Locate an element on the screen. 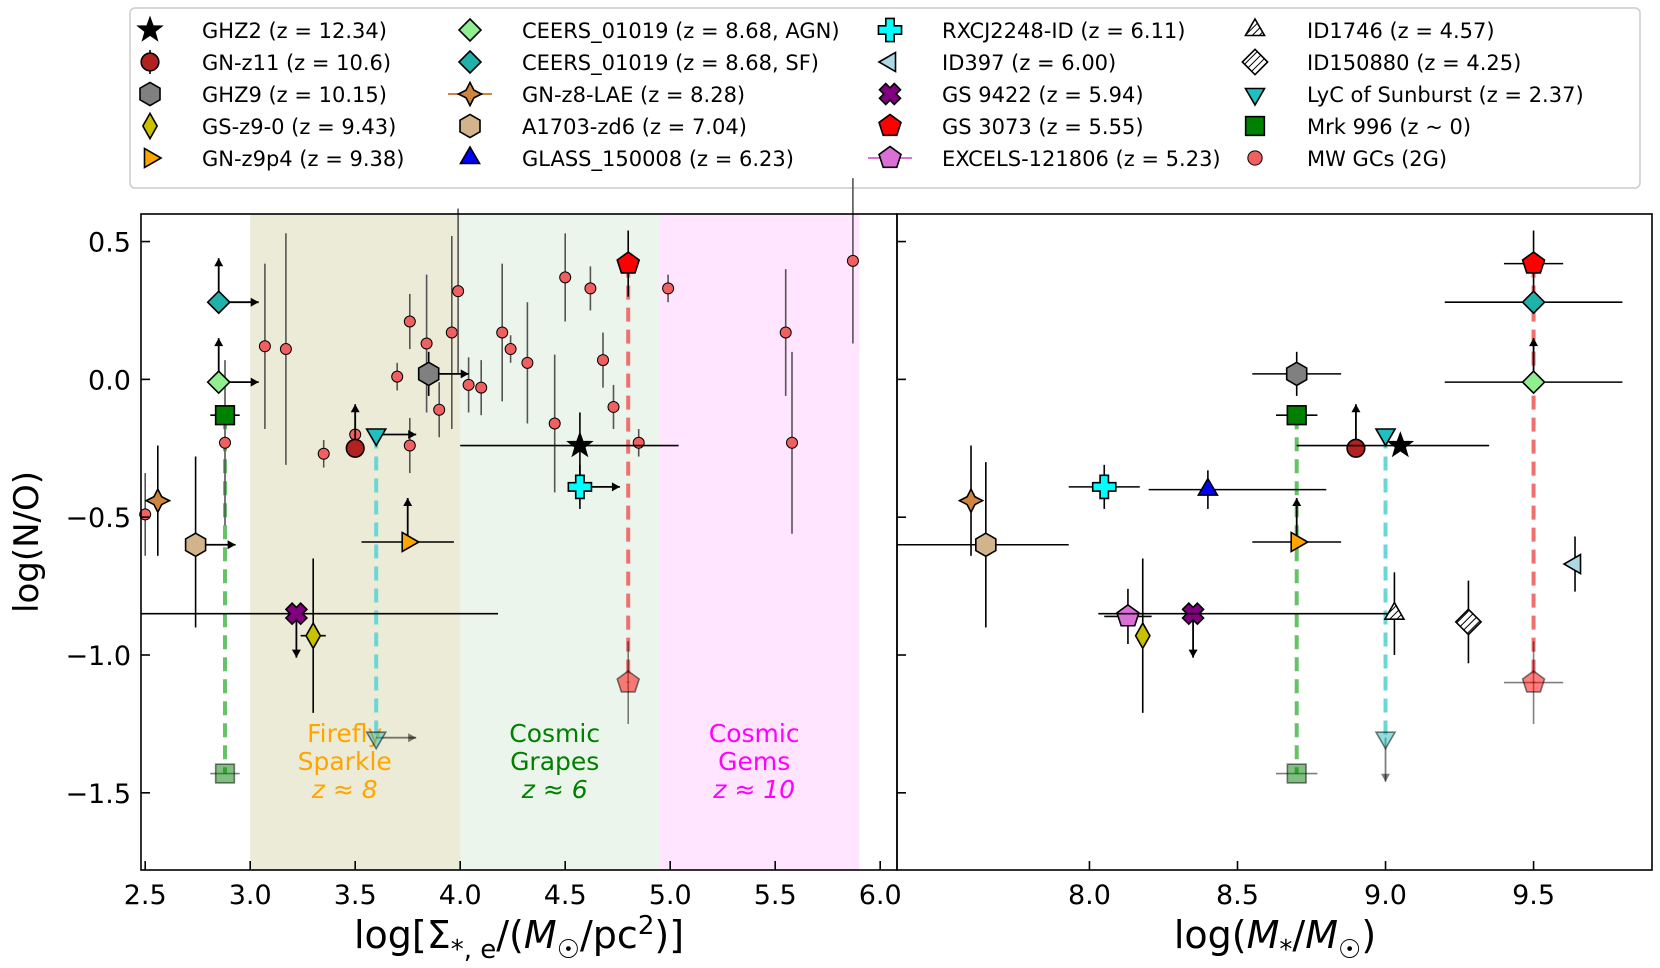 This screenshot has width=1660, height=968. y-tick-label: −1.5 is located at coordinates (98, 794).